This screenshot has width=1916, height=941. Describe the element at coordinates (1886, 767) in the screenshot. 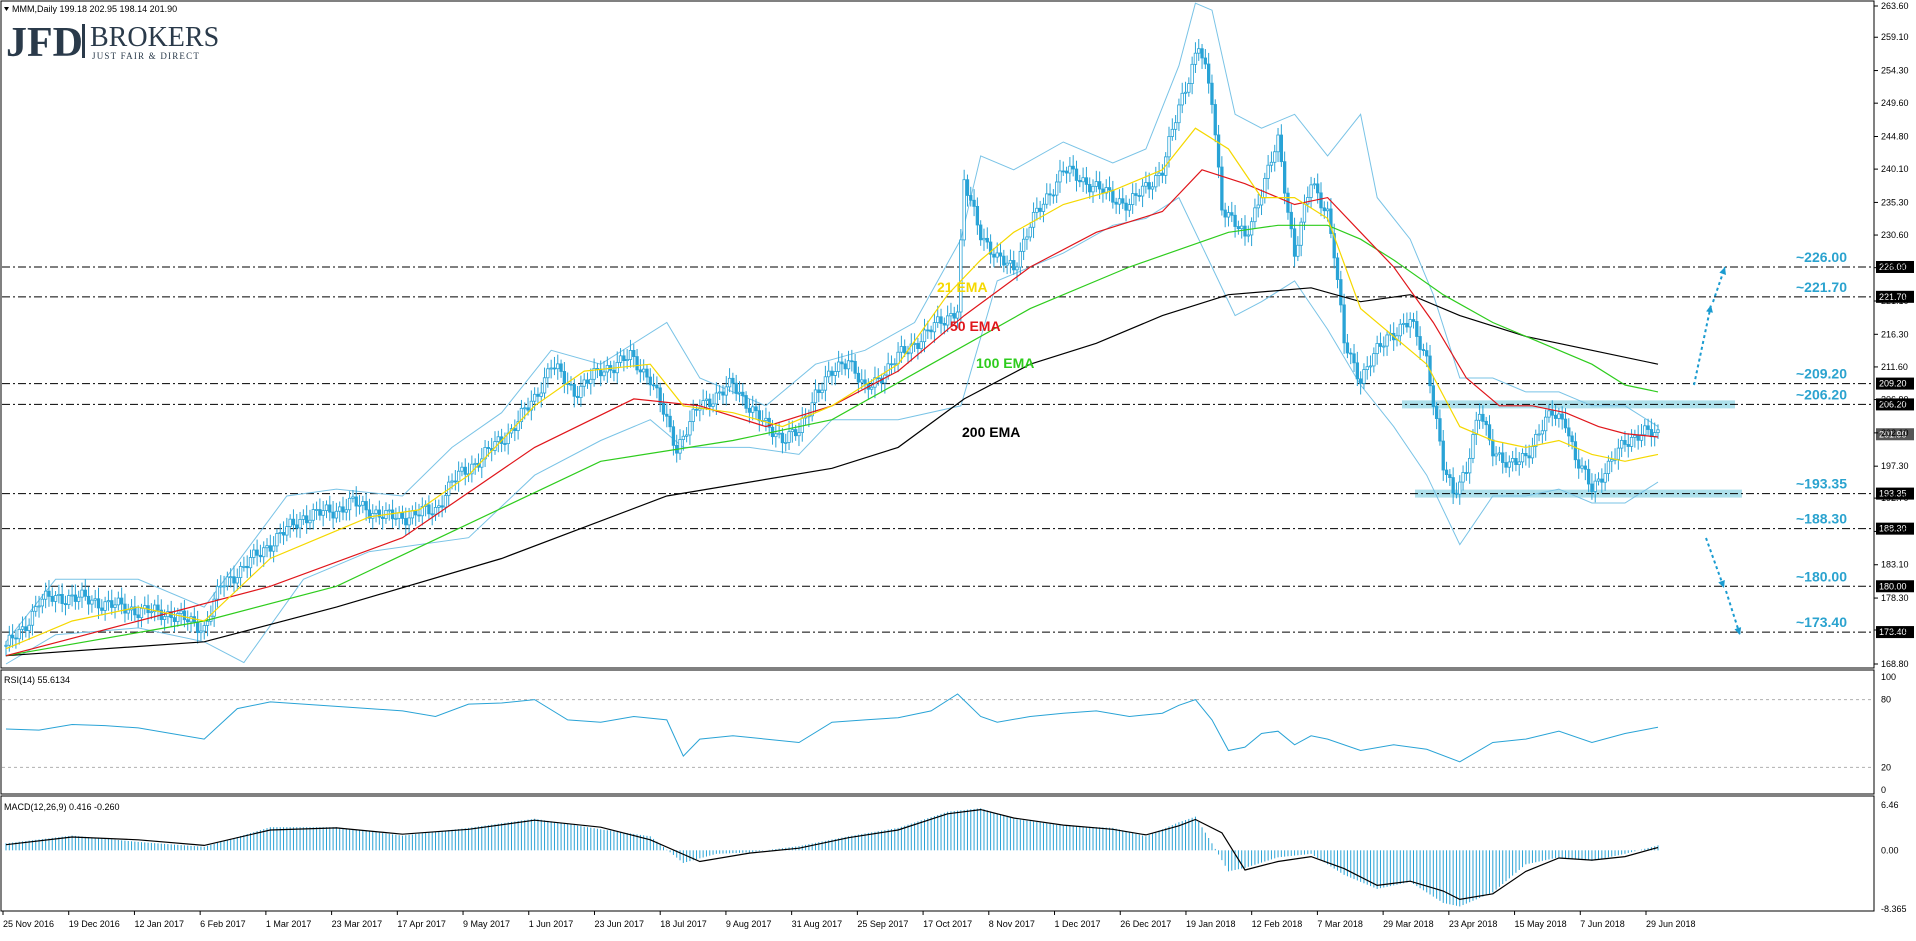

I see `rsi-tick-label: 20` at that location.